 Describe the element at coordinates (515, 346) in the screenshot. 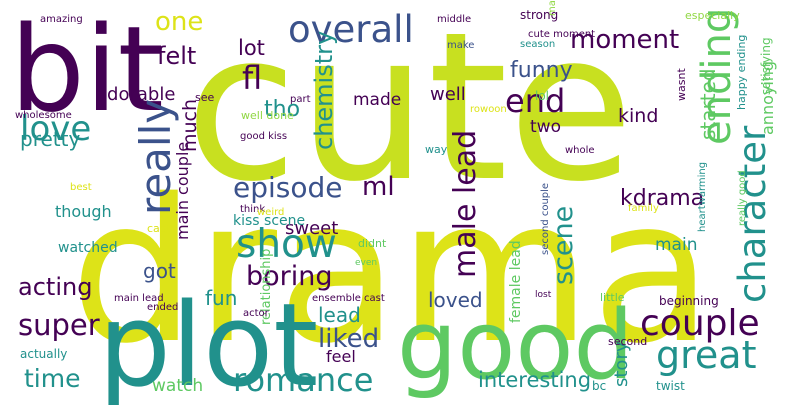

I see `word-good: good` at that location.